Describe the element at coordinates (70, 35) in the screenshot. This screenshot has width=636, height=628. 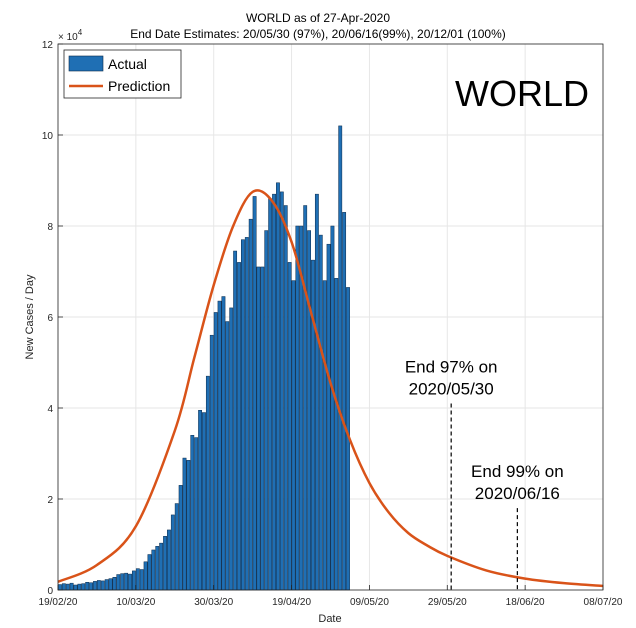
I see `y-exponent-label: × 10⁴` at that location.